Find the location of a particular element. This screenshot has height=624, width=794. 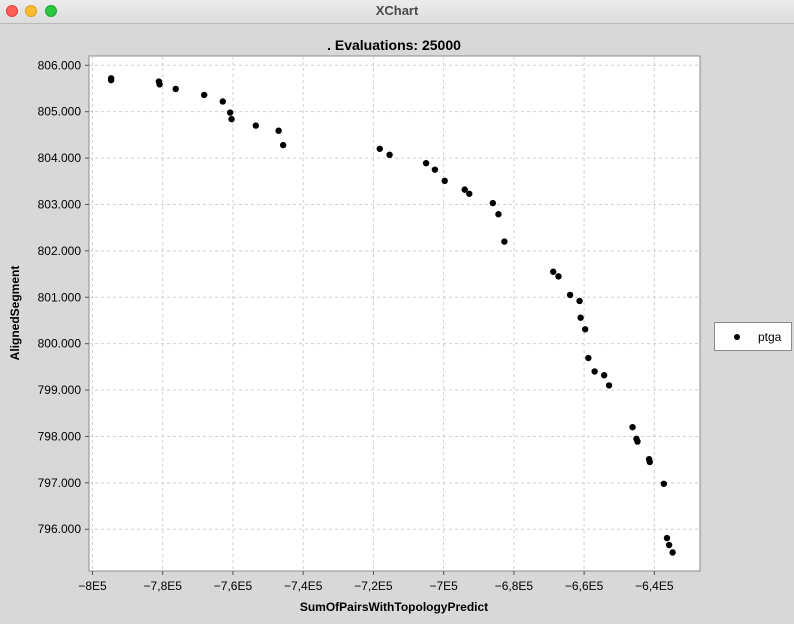

x-tick-label: −8E5 is located at coordinates (92, 586).